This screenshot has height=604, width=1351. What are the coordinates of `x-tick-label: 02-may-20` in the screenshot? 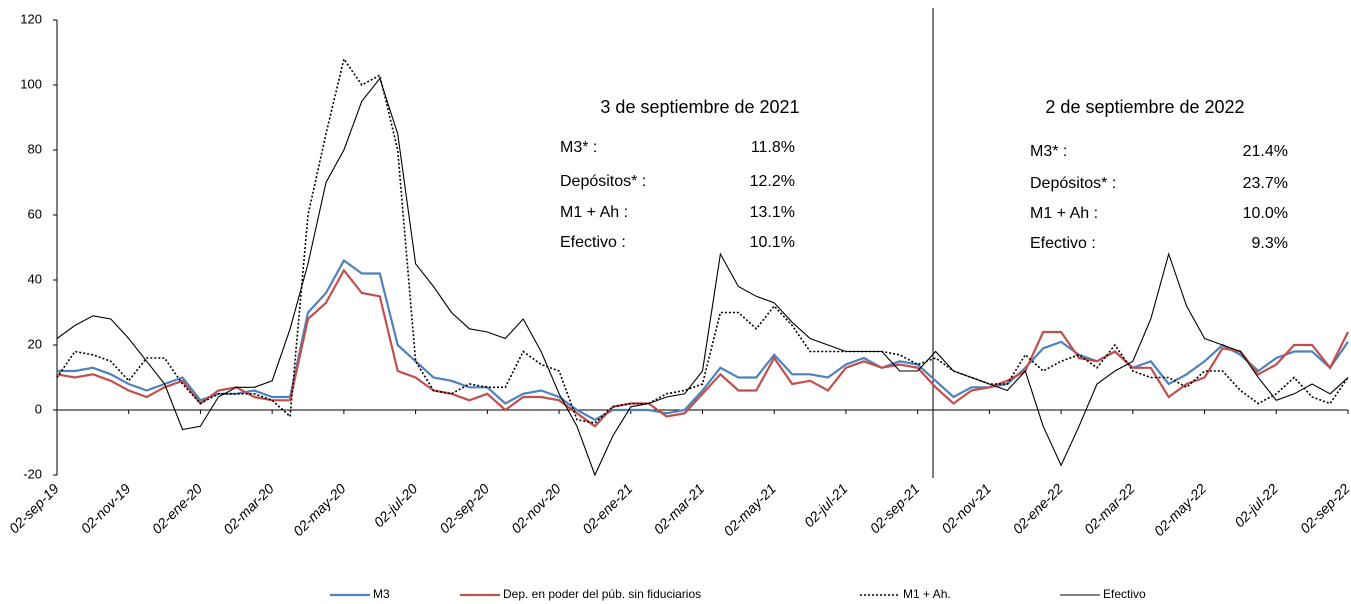 It's located at (319, 509).